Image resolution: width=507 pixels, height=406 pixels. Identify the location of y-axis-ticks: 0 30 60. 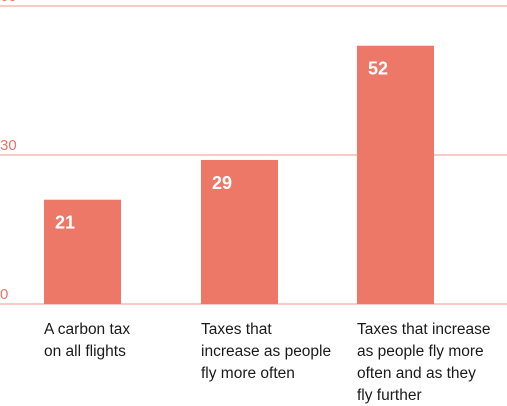
(8, 151).